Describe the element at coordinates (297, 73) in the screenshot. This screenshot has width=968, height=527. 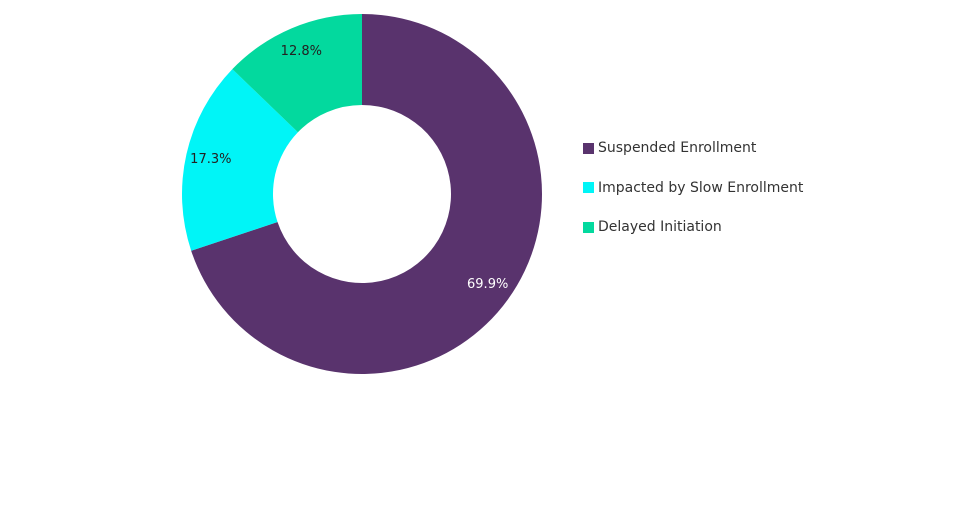
I see `slice-delayed-initiation` at that location.